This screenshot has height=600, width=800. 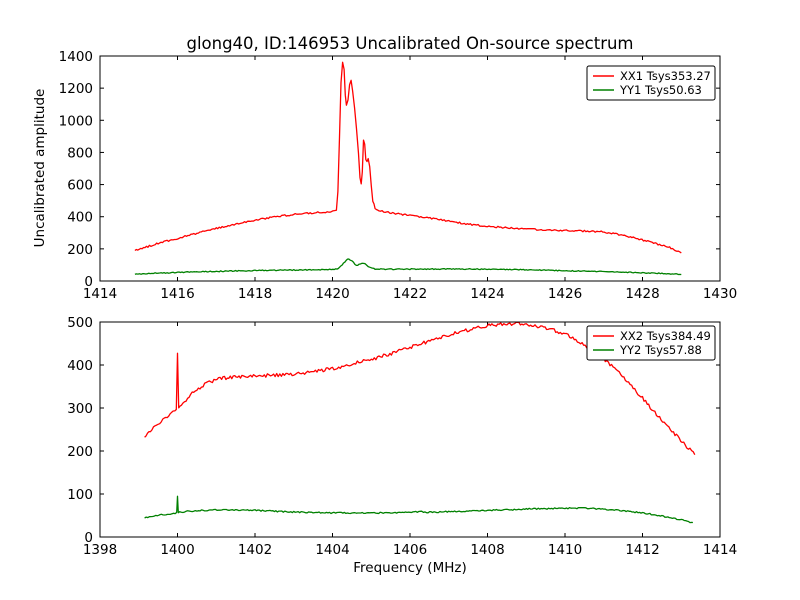 What do you see at coordinates (255, 294) in the screenshot?
I see `x-tick-label: 1418` at bounding box center [255, 294].